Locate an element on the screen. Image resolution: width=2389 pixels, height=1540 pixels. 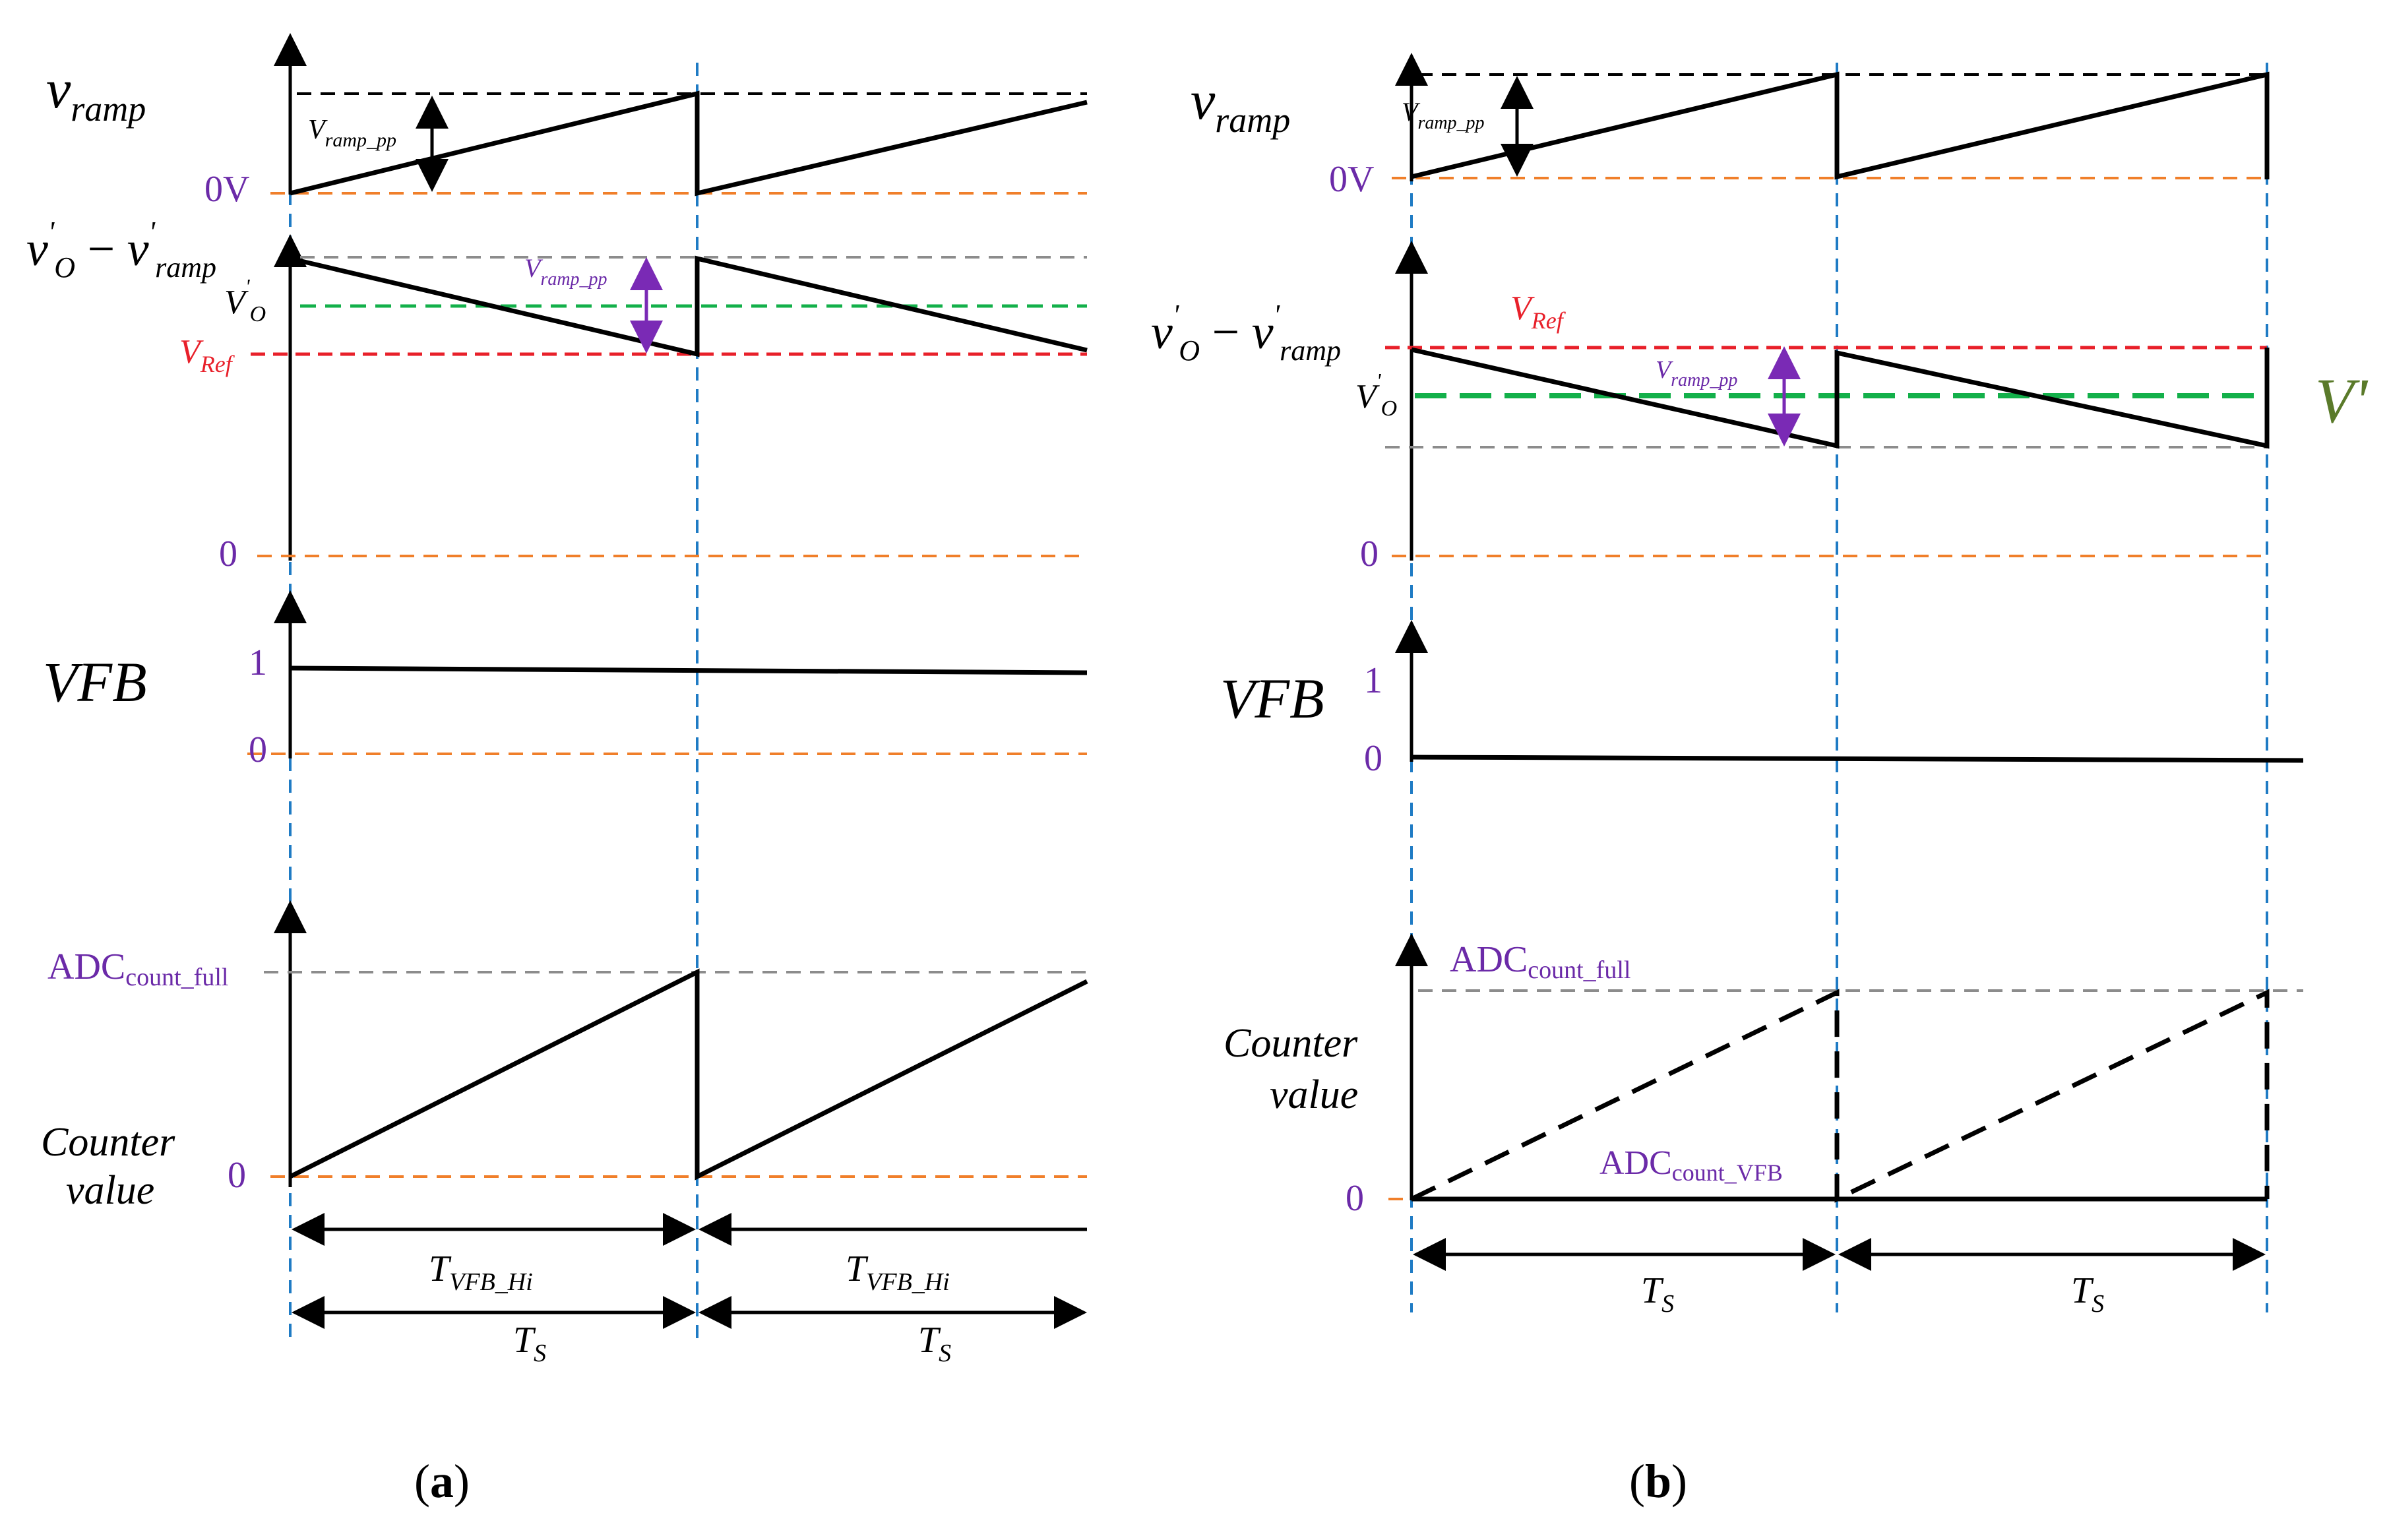
vfb-high-line-a is located at coordinates (689, 670).